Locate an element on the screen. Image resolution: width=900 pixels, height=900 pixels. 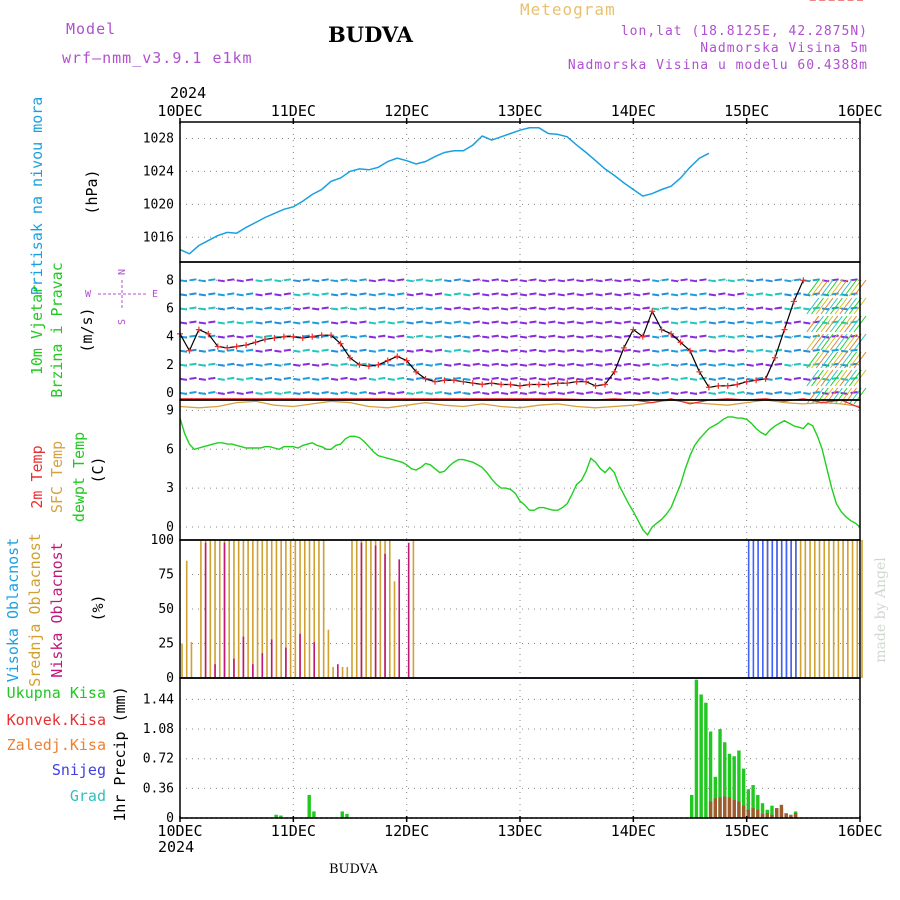
compass-w: W is located at coordinates (88, 294).